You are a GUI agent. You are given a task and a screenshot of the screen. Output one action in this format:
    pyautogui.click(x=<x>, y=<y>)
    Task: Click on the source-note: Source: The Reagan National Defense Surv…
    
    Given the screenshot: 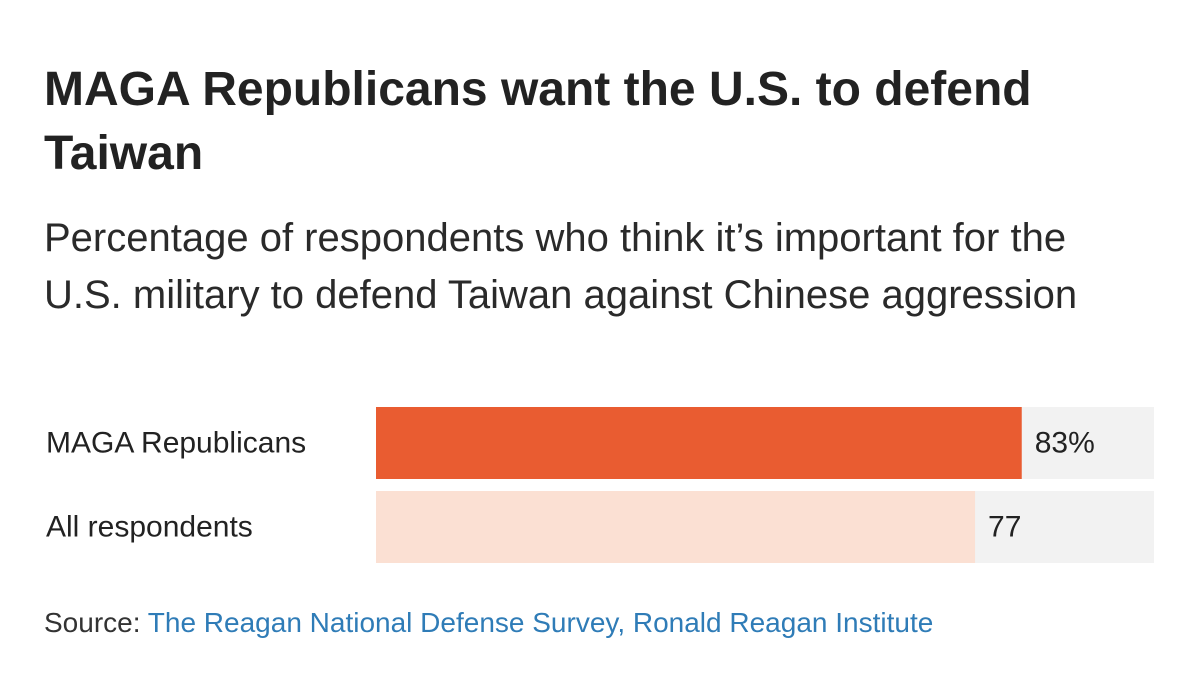 What is the action you would take?
    pyautogui.click(x=488, y=623)
    